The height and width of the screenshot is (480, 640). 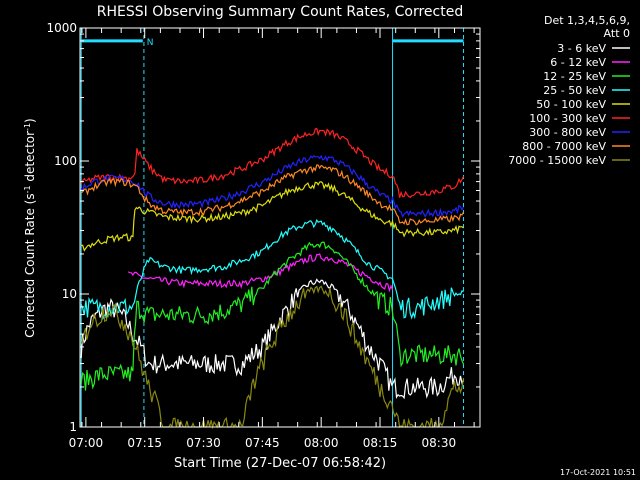 What do you see at coordinates (380, 443) in the screenshot?
I see `x-tick-label: 08:15` at bounding box center [380, 443].